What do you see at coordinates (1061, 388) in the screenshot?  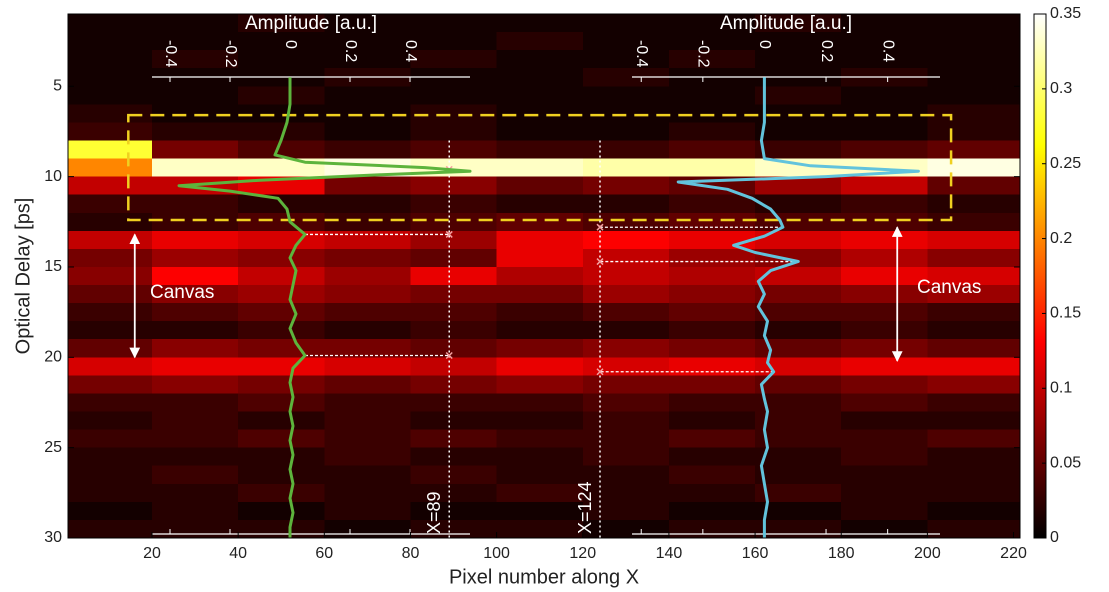 I see `colorbar-tick-label: 0.1` at bounding box center [1061, 388].